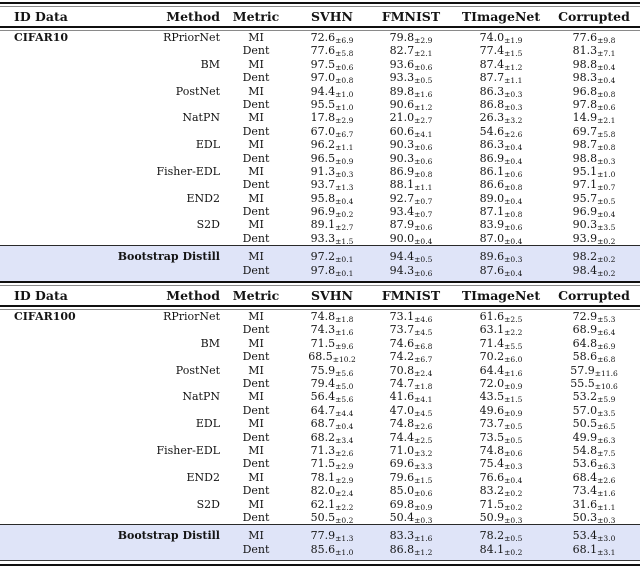 Image resolution: width=640 pixels, height=576 pixels. I want to click on value-cell-svhn: 17.8±2.9, so click(332, 118).